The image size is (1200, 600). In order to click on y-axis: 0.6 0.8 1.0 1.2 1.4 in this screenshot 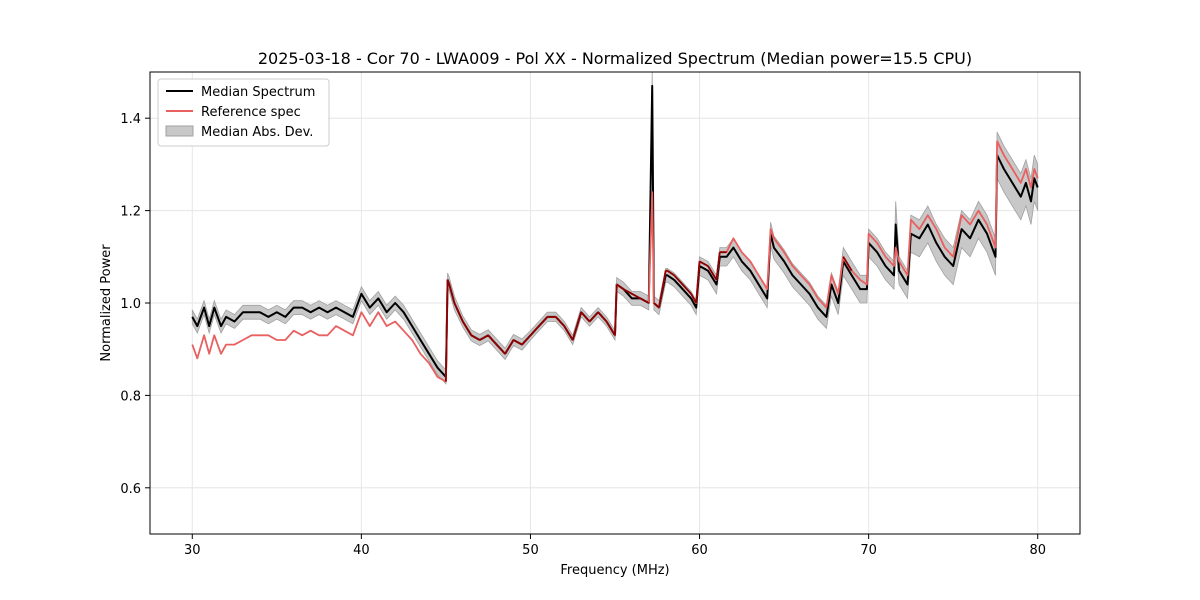, I will do `click(135, 304)`.